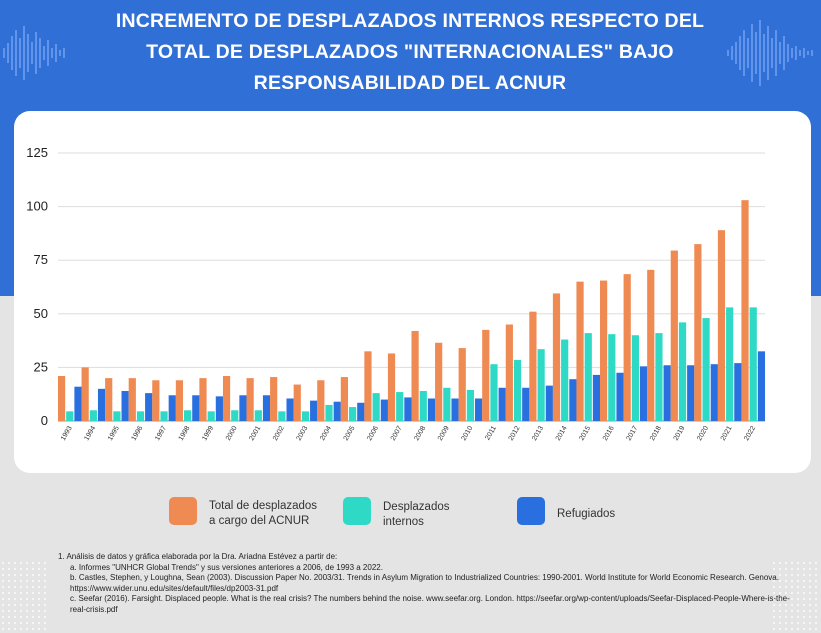  I want to click on legend-swatch-refugiados, so click(531, 511).